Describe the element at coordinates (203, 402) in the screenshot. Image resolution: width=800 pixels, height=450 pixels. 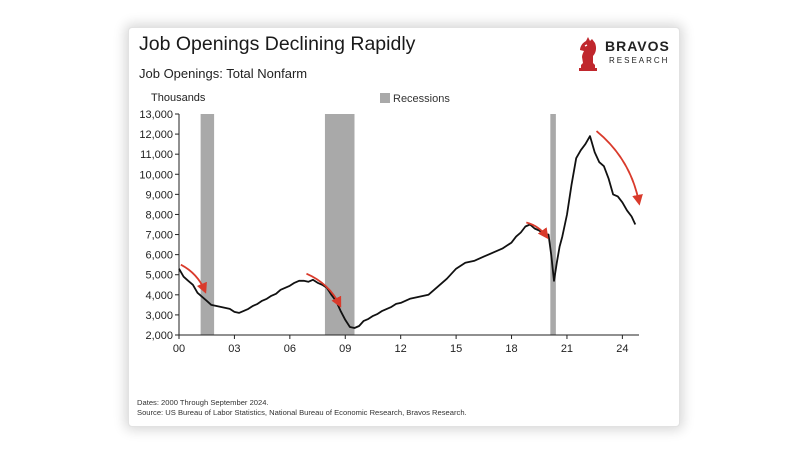
I see `footnote-dates: Dates: 2000 Through September 2024.` at that location.